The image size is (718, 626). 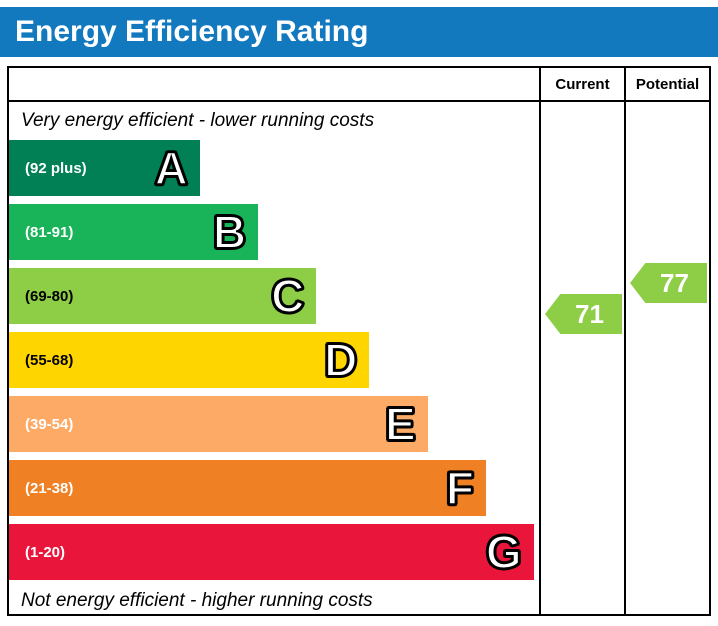 I want to click on band-letter: C, so click(x=287, y=296).